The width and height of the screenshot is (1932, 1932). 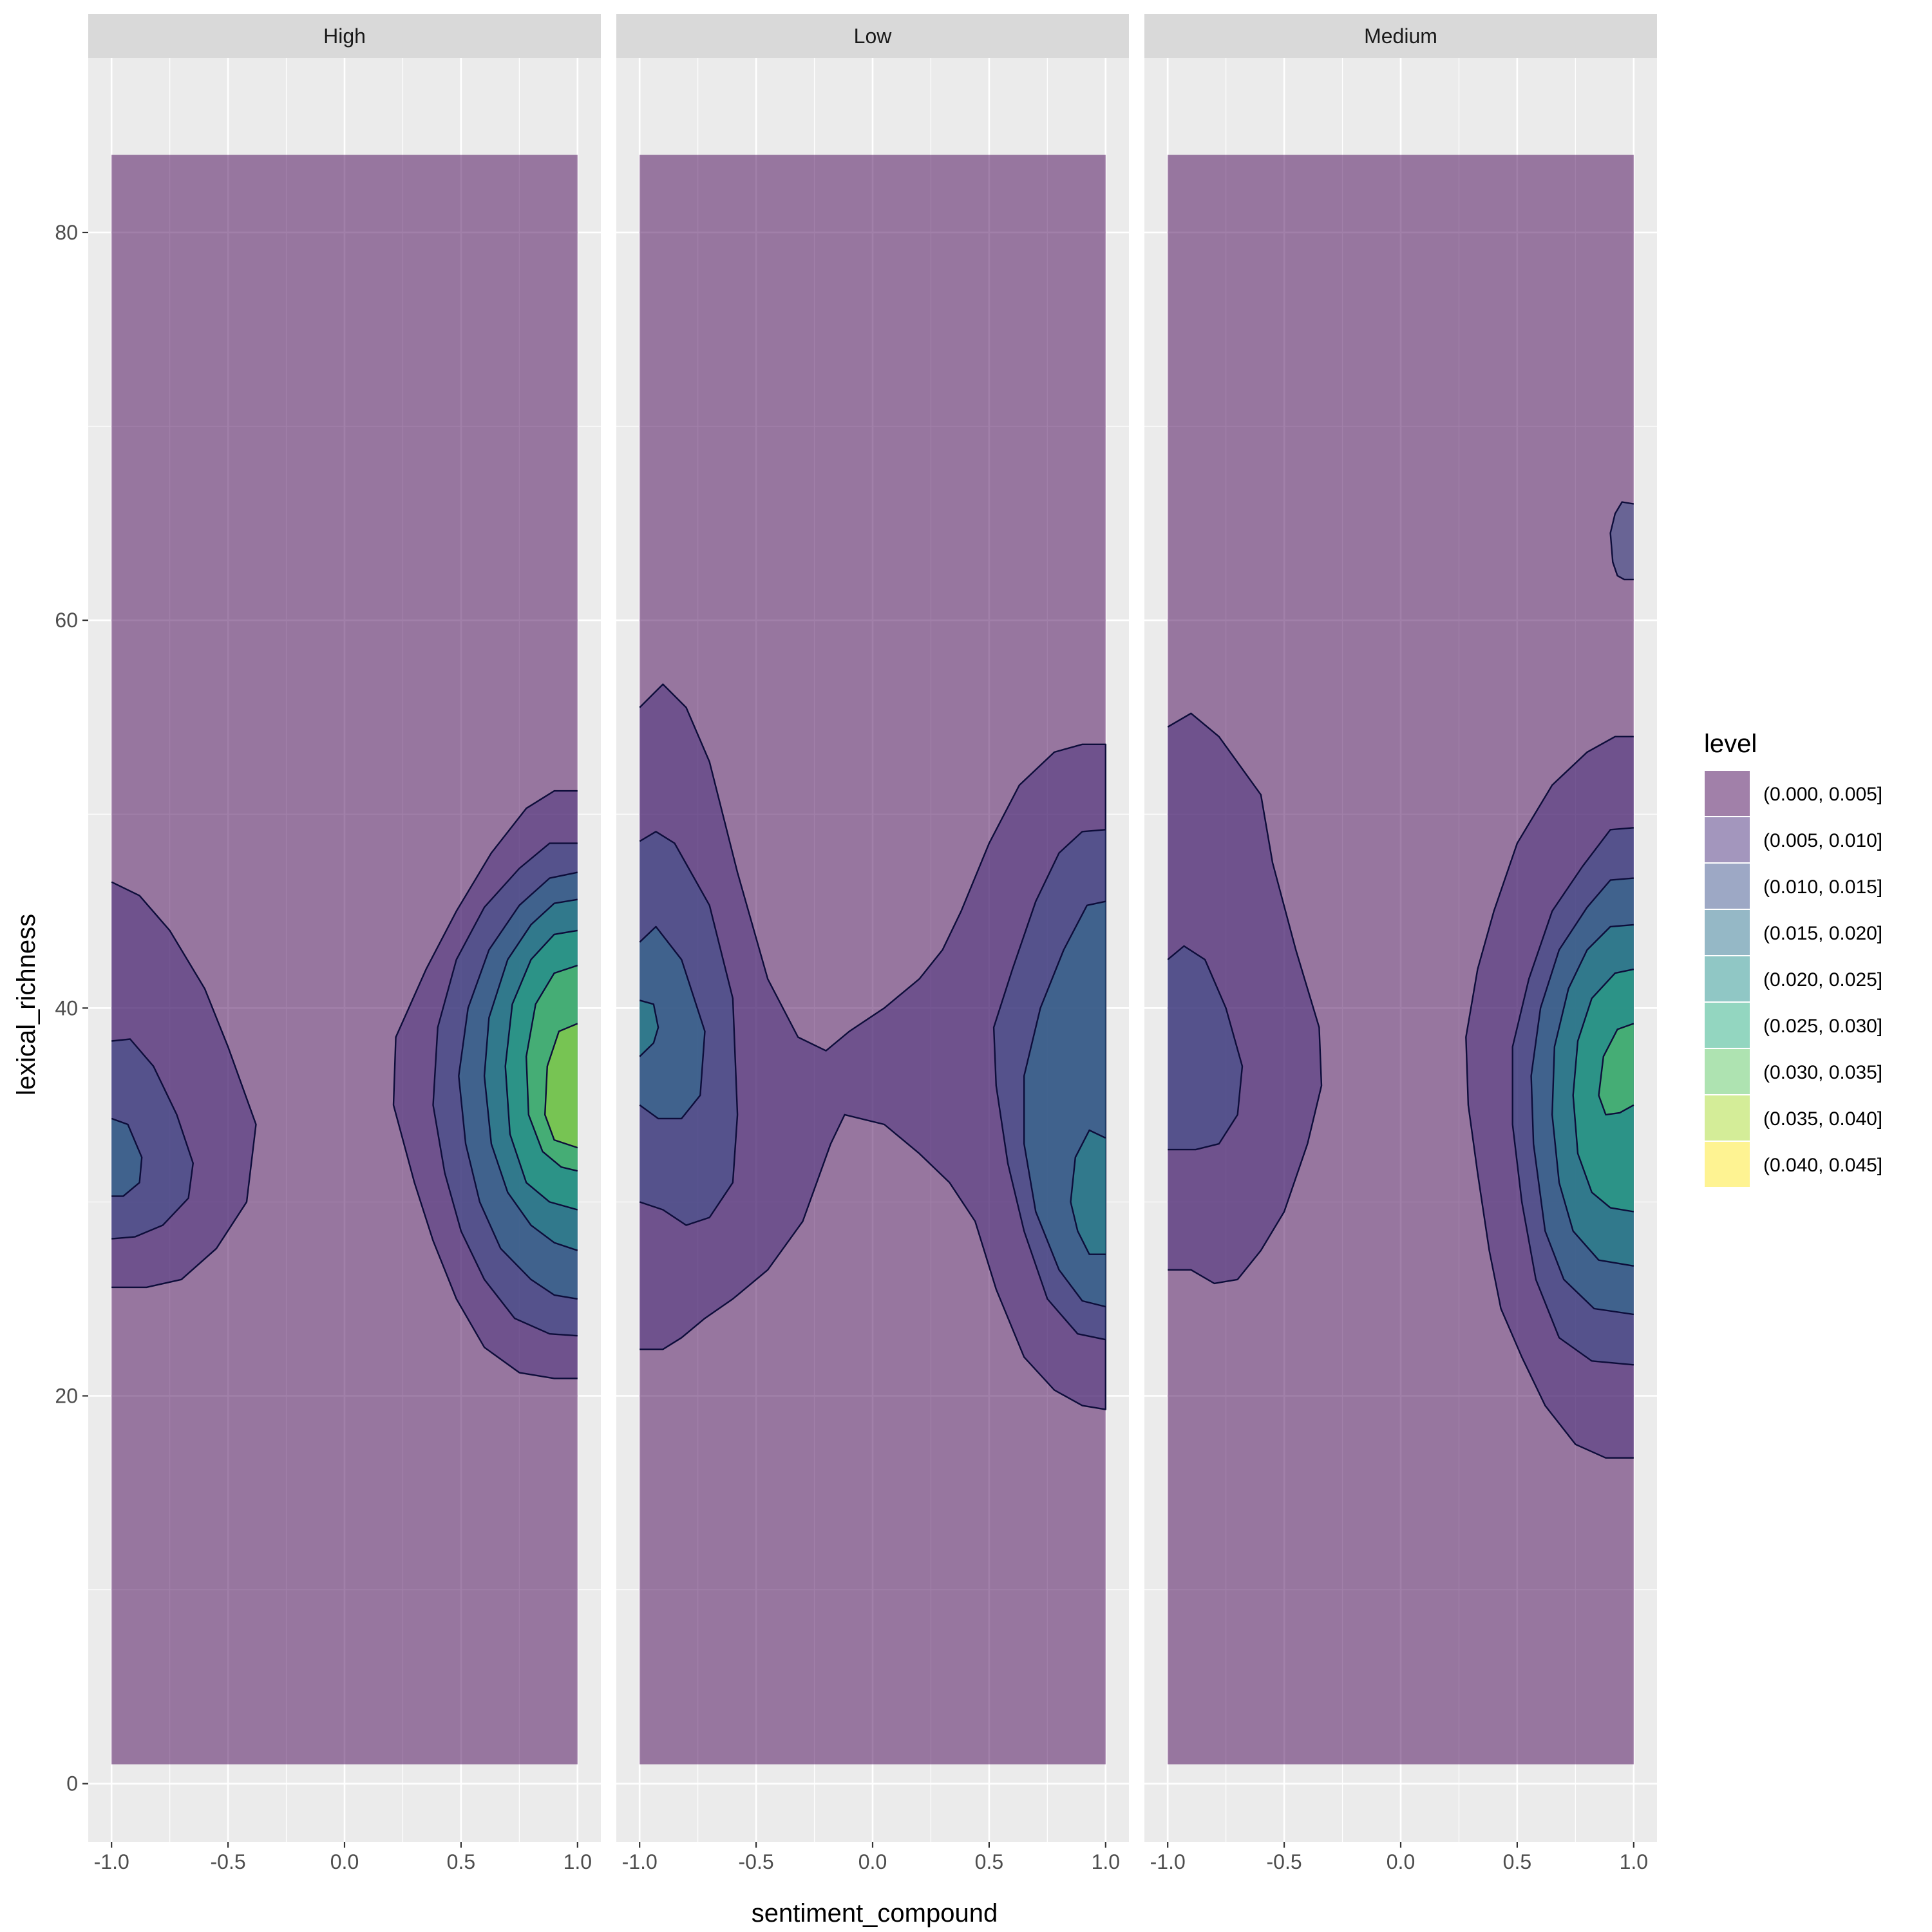 I want to click on legend-key-label: (0.000, 0.005], so click(x=1822, y=794).